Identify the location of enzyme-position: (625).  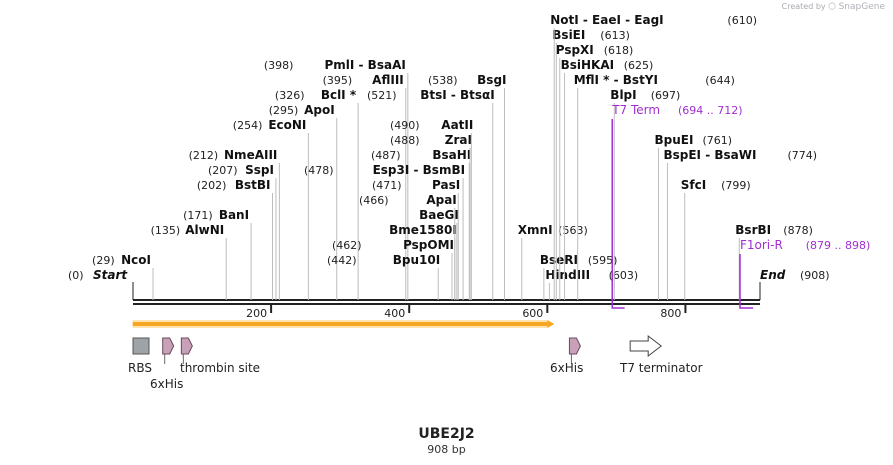
(639, 65).